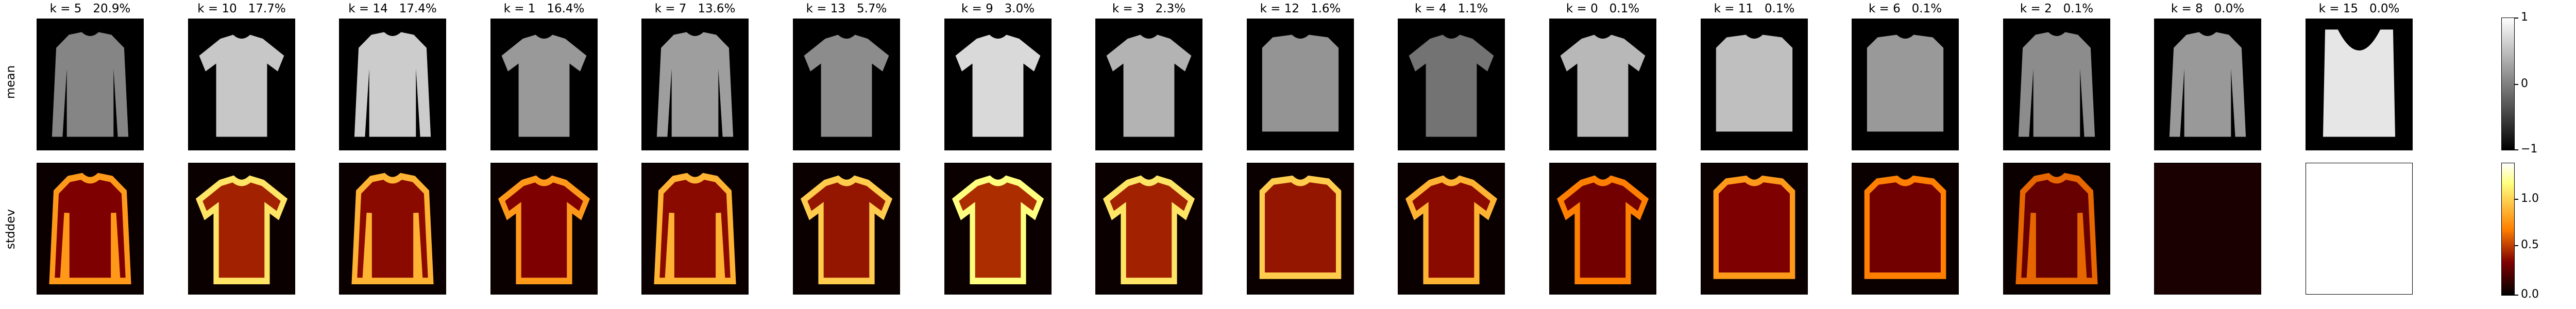 Image resolution: width=2576 pixels, height=309 pixels. What do you see at coordinates (2524, 83) in the screenshot?
I see `colorbar-tick-label: 0` at bounding box center [2524, 83].